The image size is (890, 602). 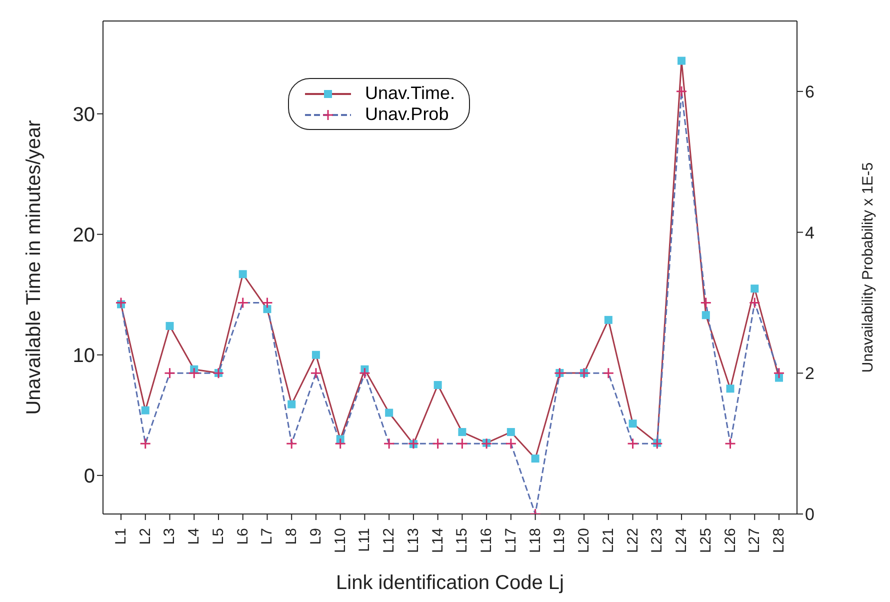 What do you see at coordinates (83, 235) in the screenshot?
I see `y-tick-label: 20` at bounding box center [83, 235].